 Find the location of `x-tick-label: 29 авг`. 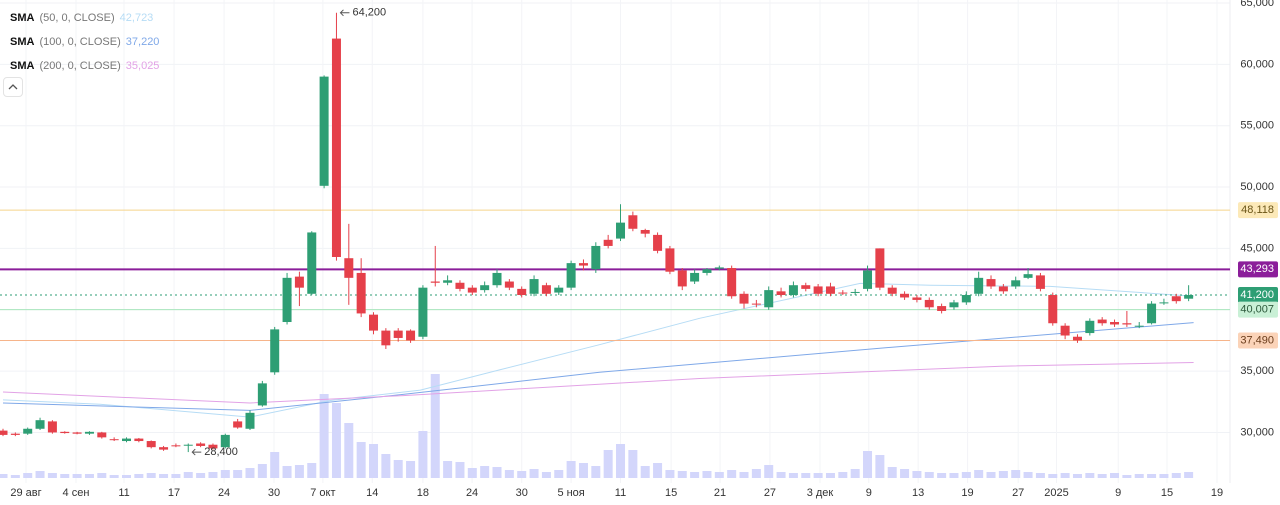

x-tick-label: 29 авг is located at coordinates (25, 493).